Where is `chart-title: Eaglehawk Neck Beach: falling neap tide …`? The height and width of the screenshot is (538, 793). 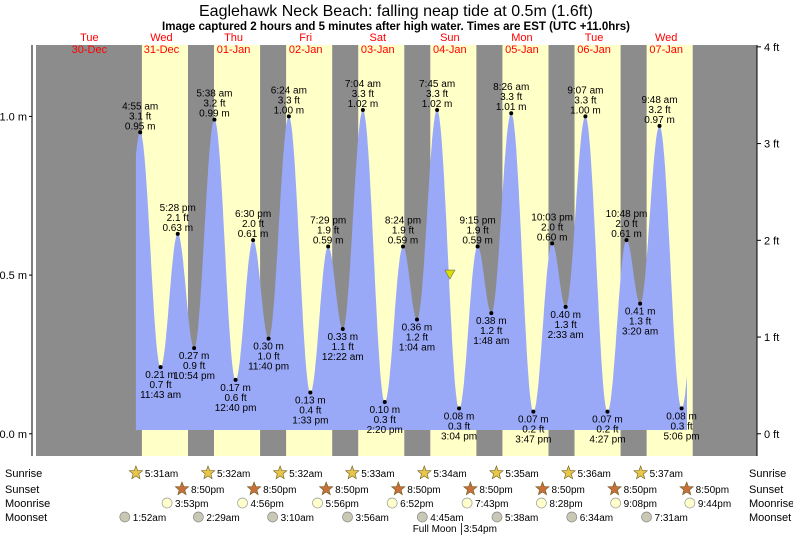
chart-title: Eaglehawk Neck Beach: falling neap tide … is located at coordinates (396, 11).